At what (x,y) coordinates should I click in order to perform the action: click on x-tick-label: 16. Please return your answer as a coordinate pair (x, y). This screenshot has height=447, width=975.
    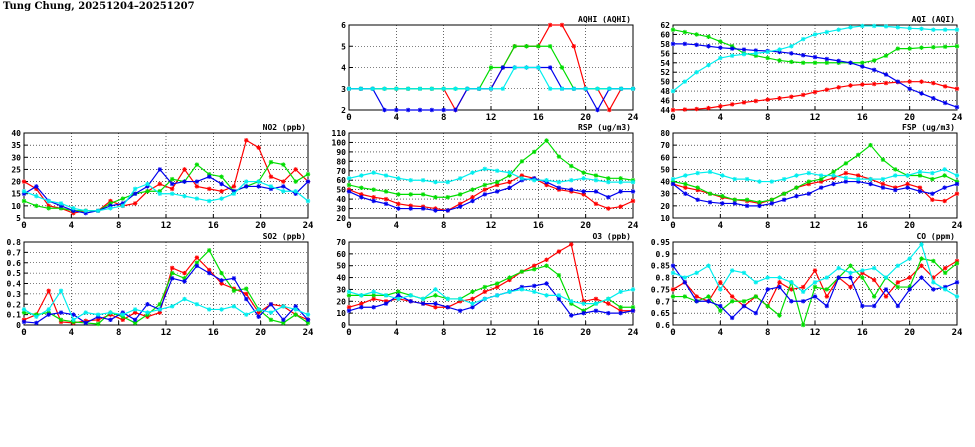
    Looking at the image, I should click on (862, 226).